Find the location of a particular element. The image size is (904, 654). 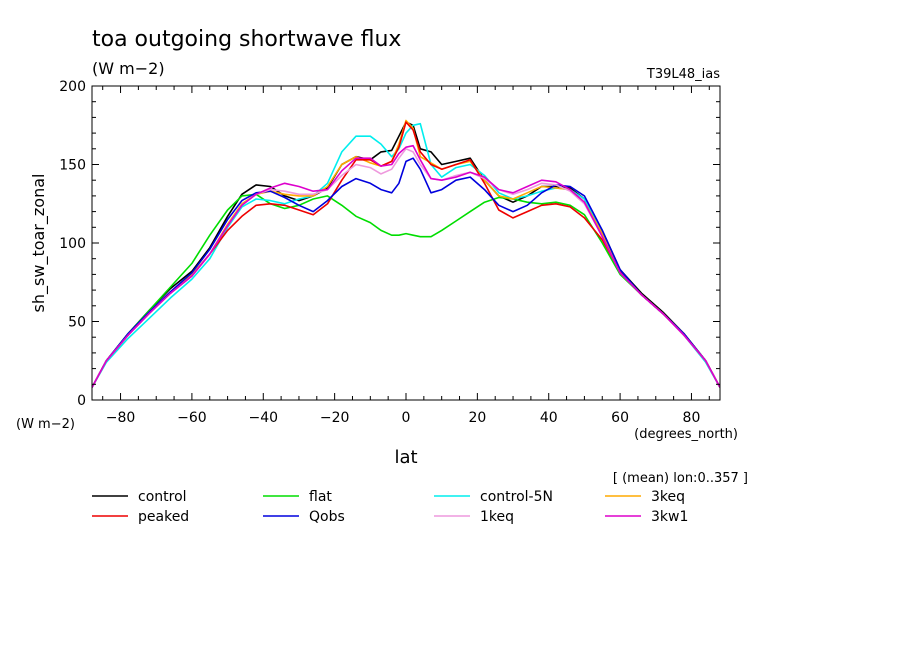

legend-label: control is located at coordinates (162, 497).